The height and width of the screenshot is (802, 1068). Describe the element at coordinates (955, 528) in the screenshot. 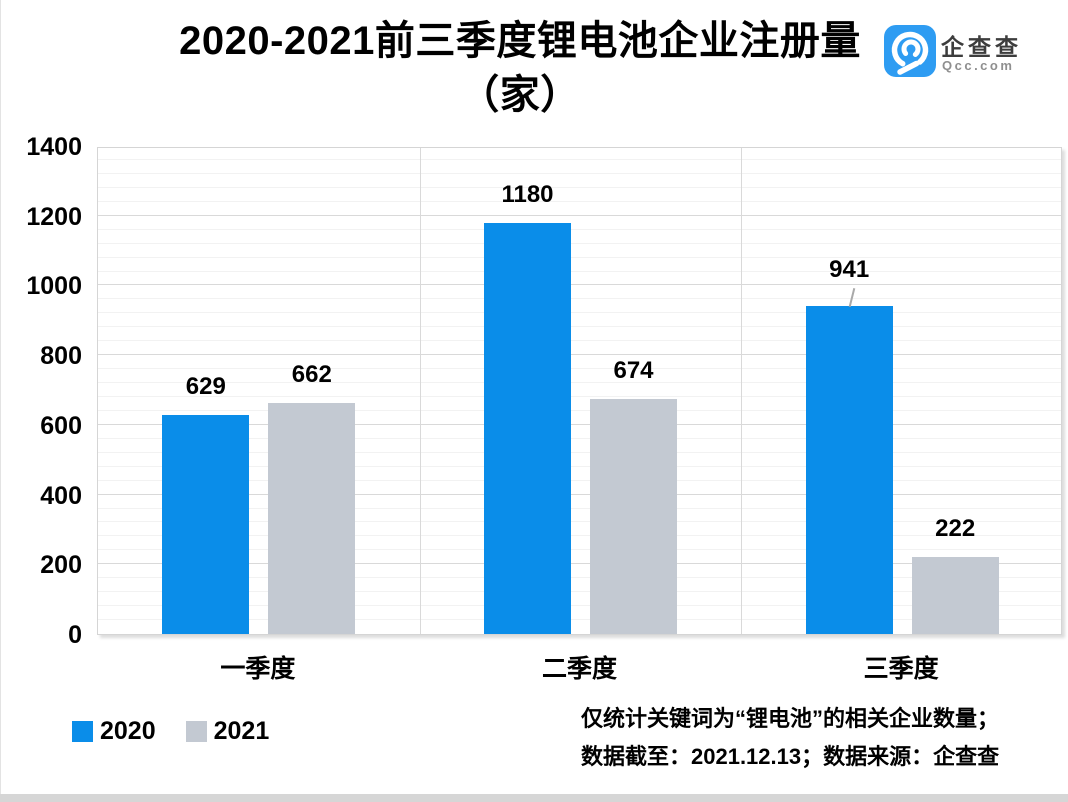

I see `value-label-2021-三季度: 222` at that location.